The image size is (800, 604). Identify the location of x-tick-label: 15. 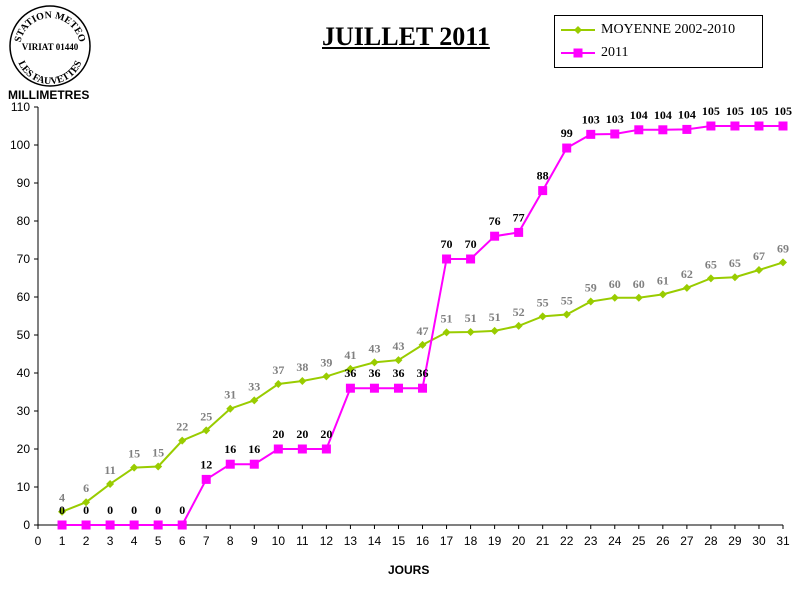
(399, 541).